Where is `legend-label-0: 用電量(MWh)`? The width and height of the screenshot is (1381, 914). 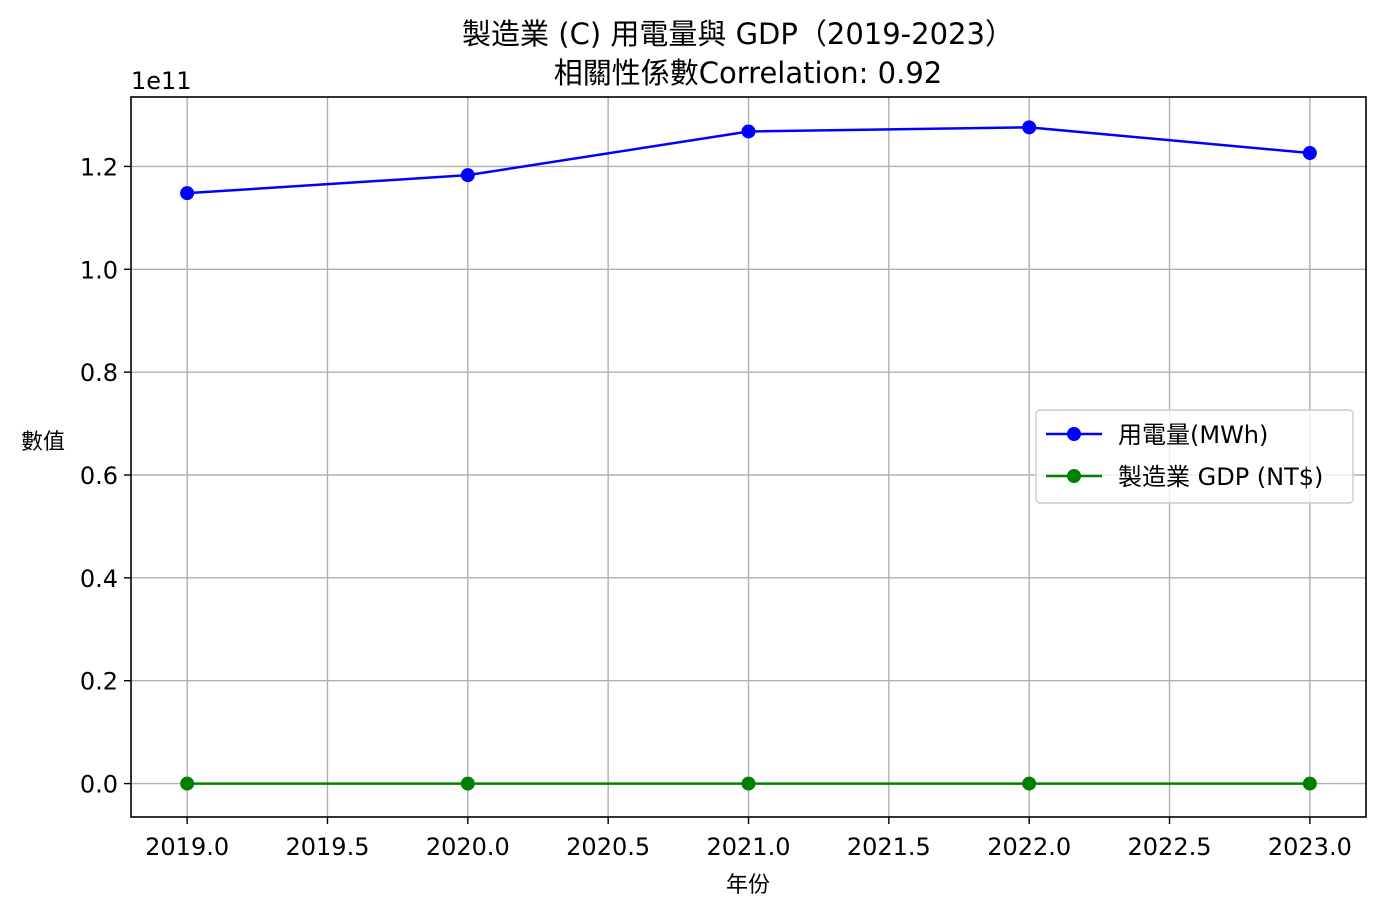
legend-label-0: 用電量(MWh) is located at coordinates (1193, 435).